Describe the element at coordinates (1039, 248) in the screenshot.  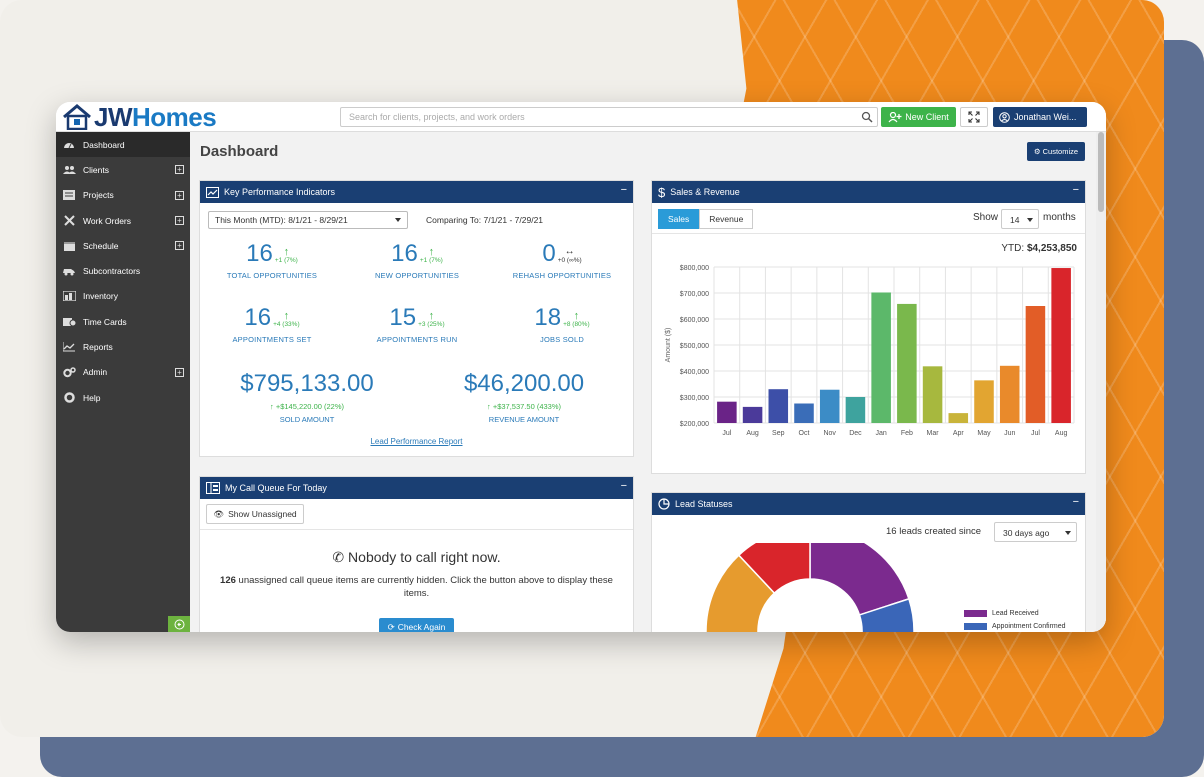
I see `ytd-total: YTD: $4,253,850` at that location.